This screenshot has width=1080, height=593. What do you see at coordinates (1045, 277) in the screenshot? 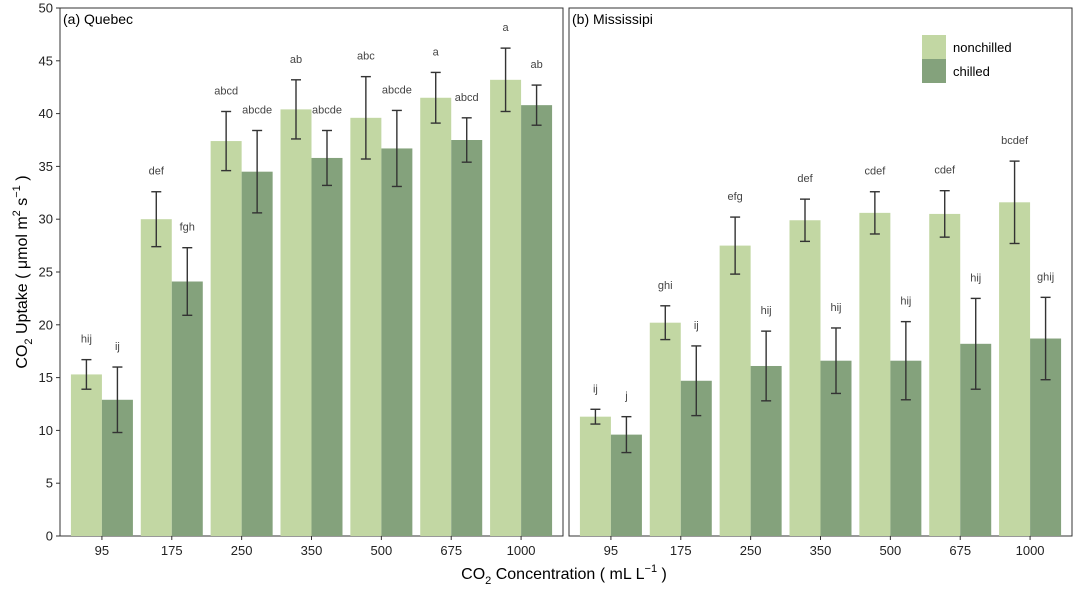
I see `significance-label: ghij` at bounding box center [1045, 277].